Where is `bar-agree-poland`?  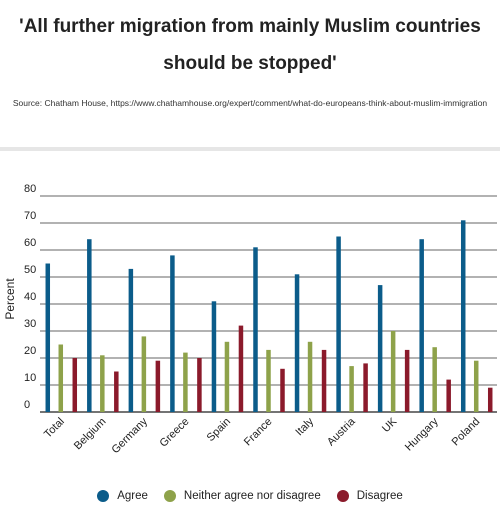 bar-agree-poland is located at coordinates (463, 316).